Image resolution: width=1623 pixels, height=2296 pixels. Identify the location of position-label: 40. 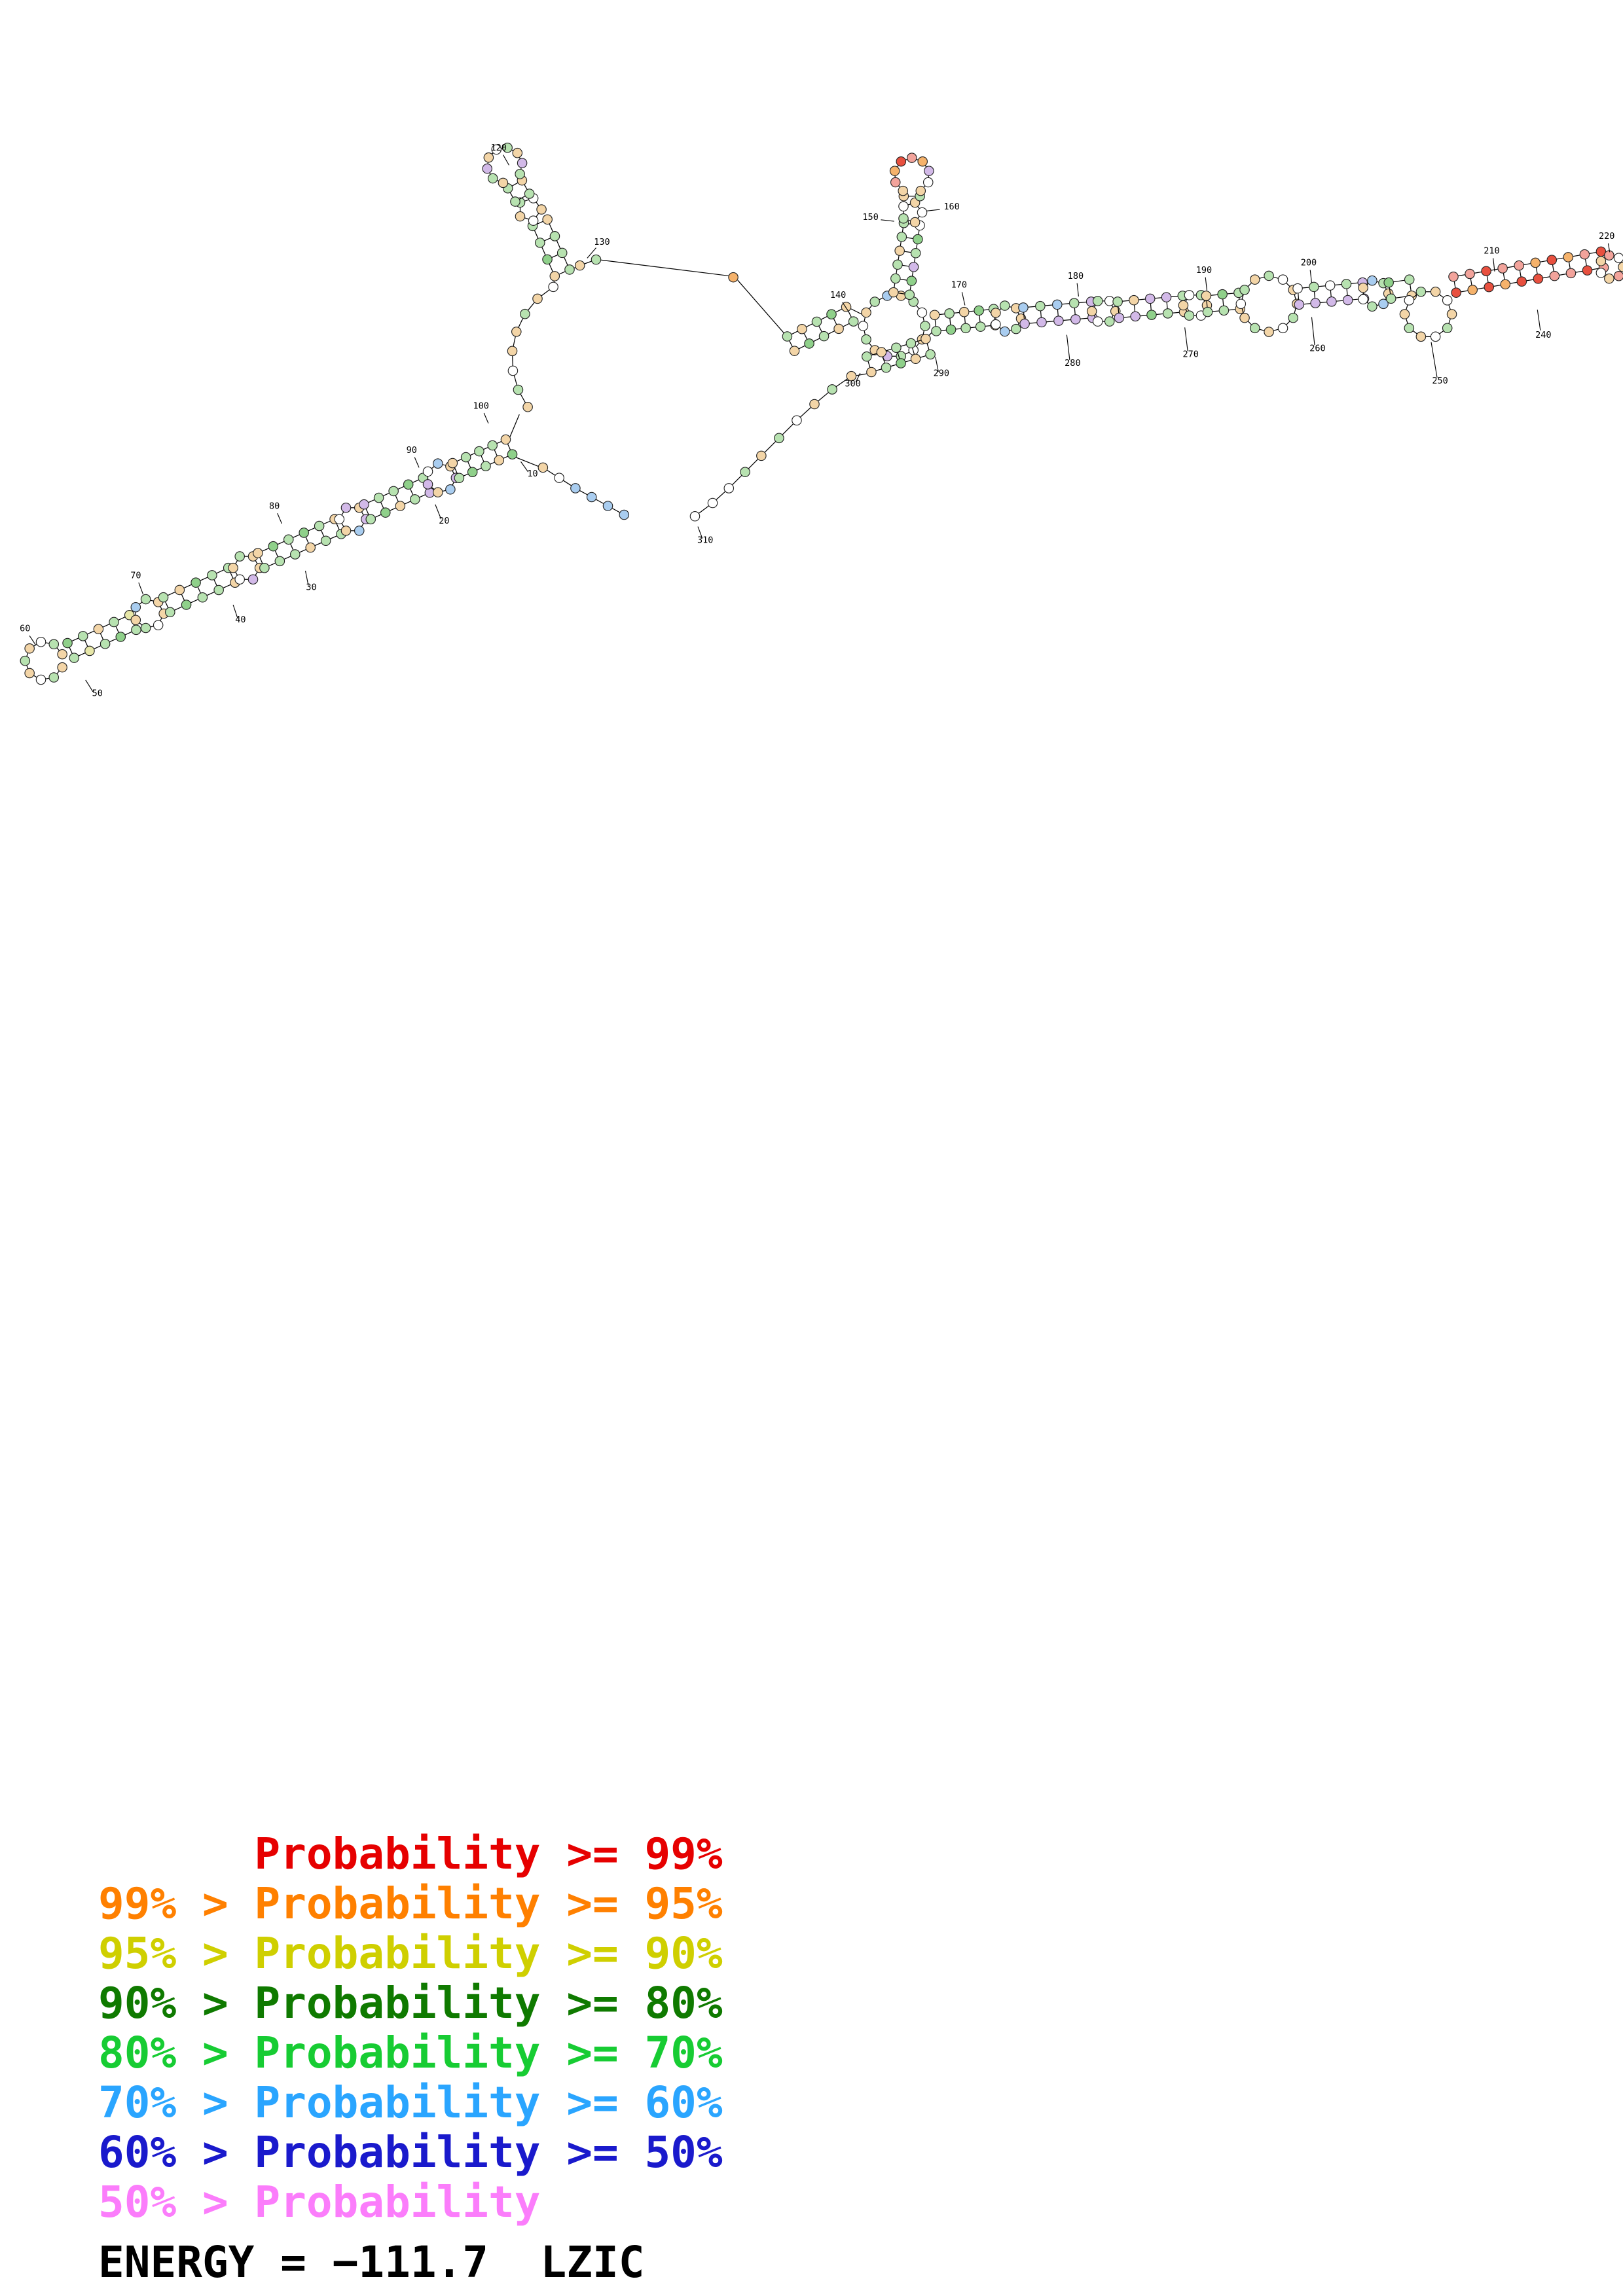
(240, 620).